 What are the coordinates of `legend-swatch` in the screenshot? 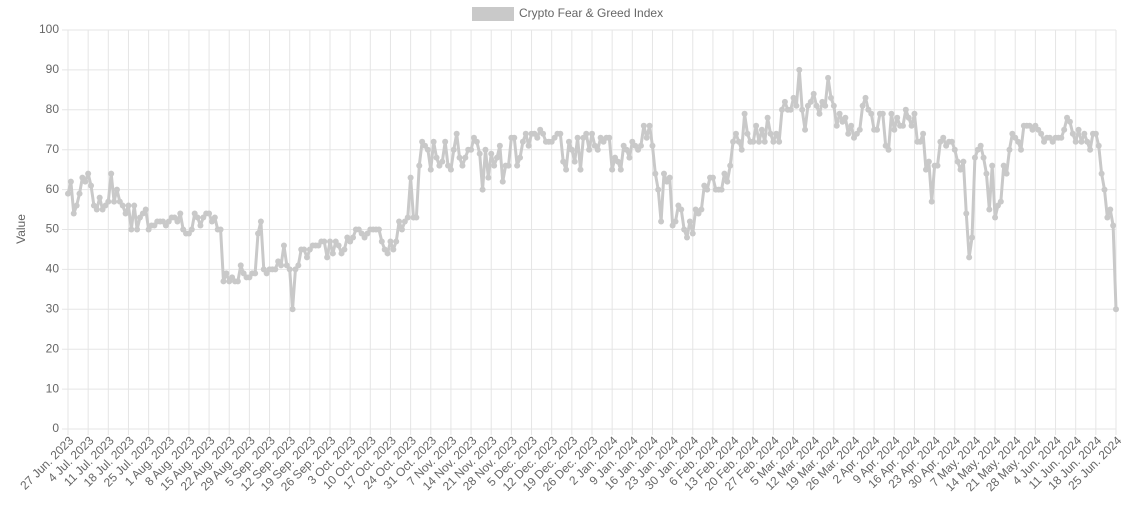 It's located at (493, 14).